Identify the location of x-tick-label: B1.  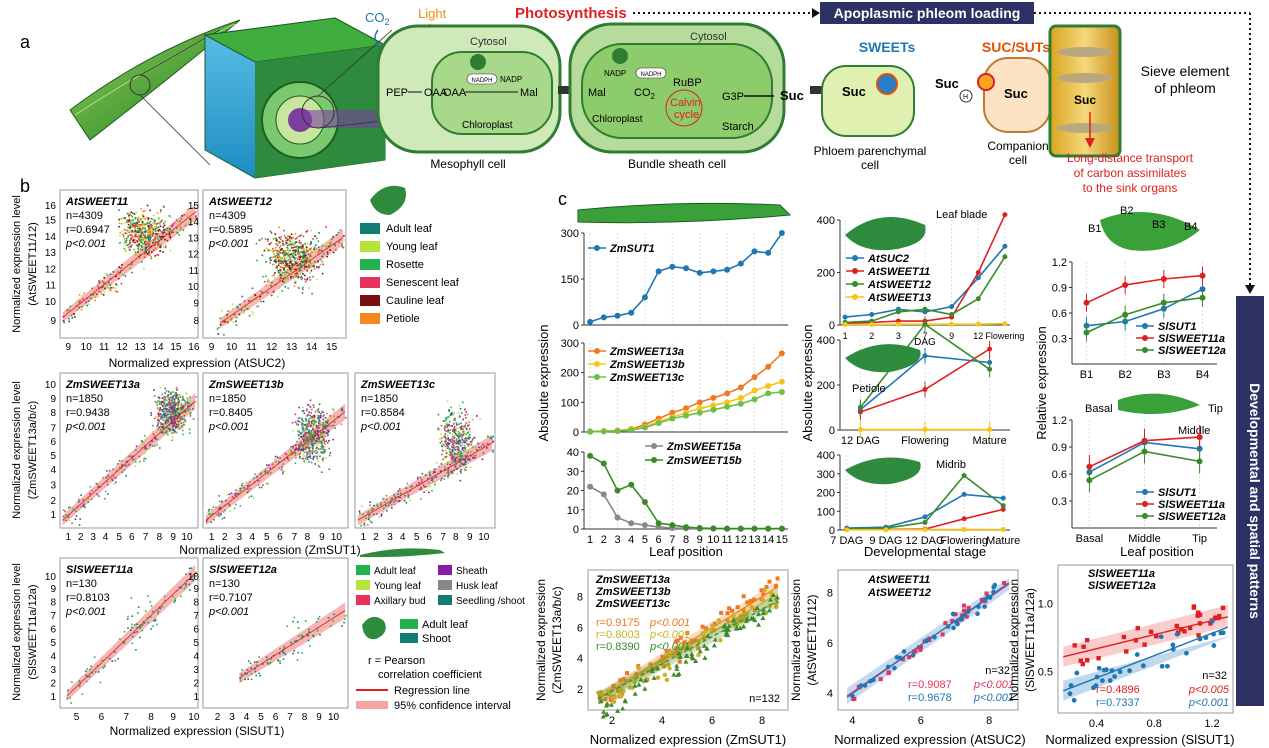
(1086, 375).